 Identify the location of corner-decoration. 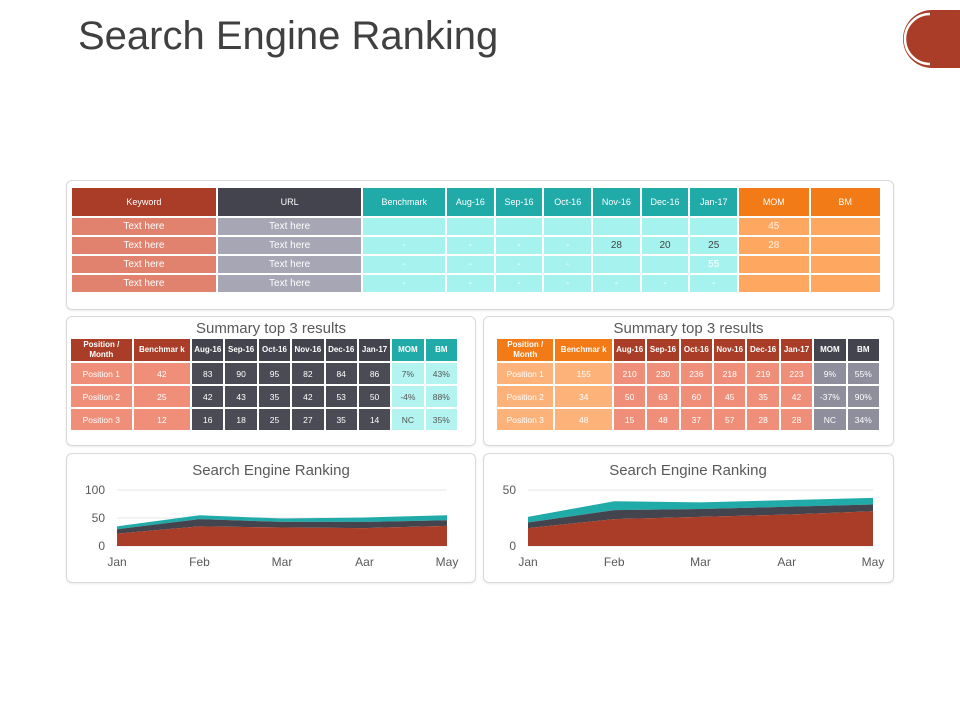
(931, 39).